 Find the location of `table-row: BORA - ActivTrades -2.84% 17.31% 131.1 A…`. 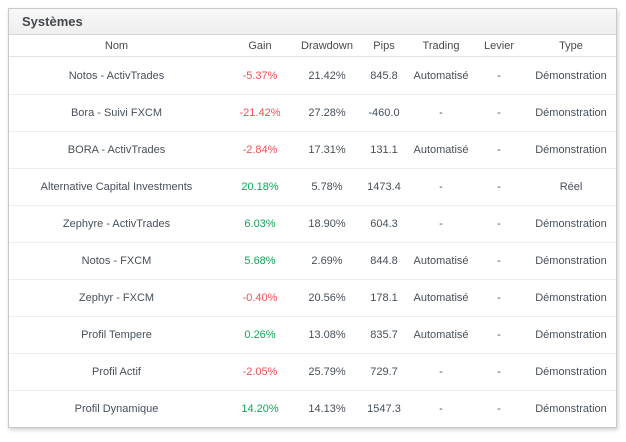

table-row: BORA - ActivTrades -2.84% 17.31% 131.1 A… is located at coordinates (312, 149).